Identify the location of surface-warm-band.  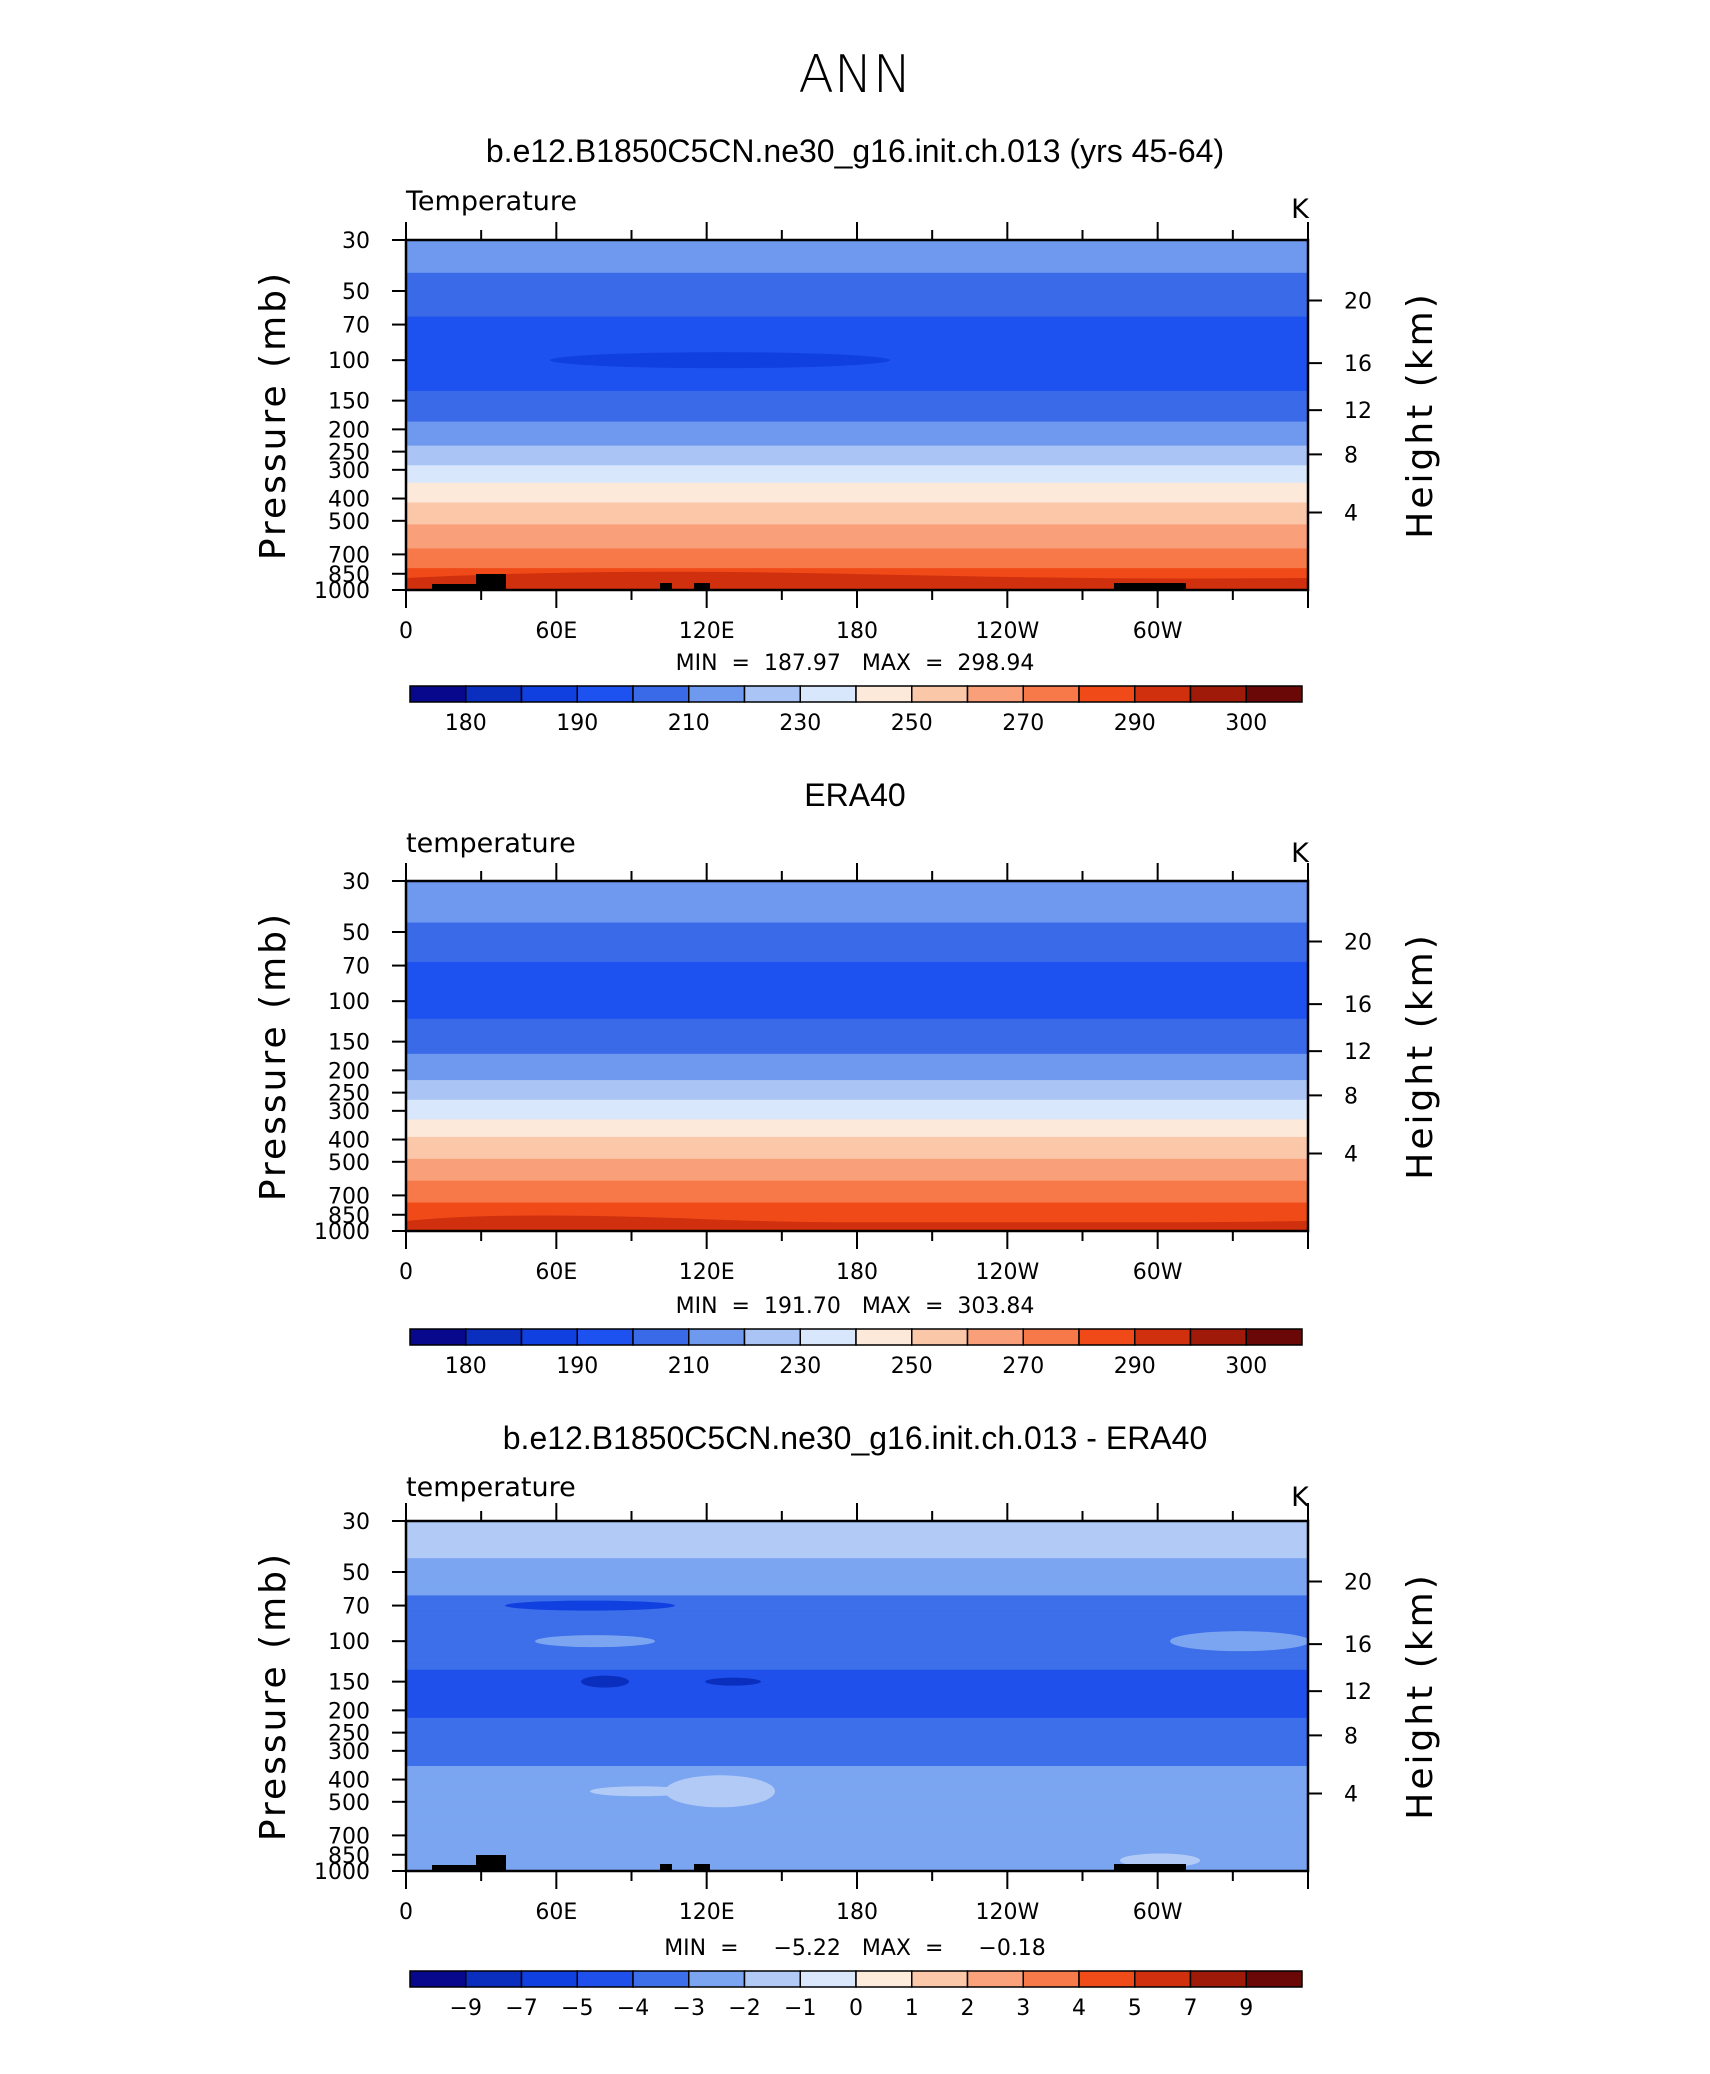
(857, 580).